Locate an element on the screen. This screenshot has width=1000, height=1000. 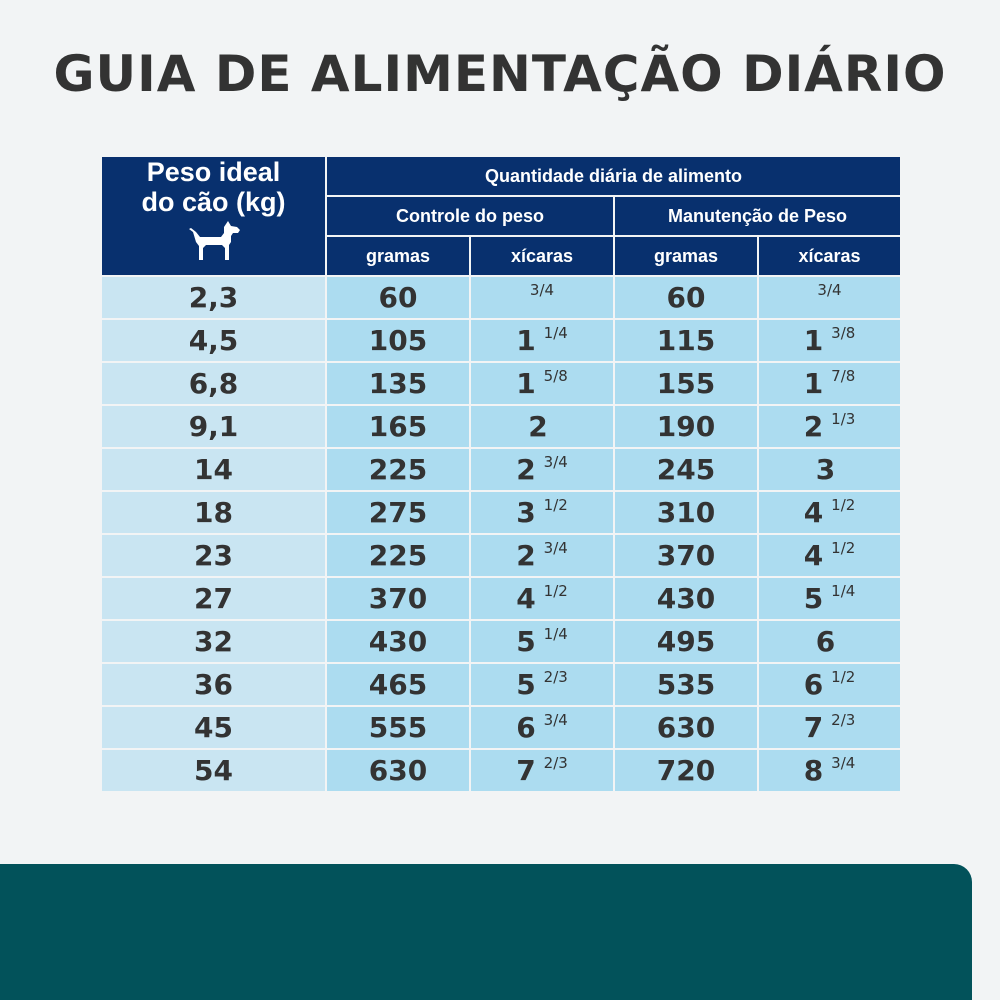
maint-grams-cell: 155 is located at coordinates (686, 383).